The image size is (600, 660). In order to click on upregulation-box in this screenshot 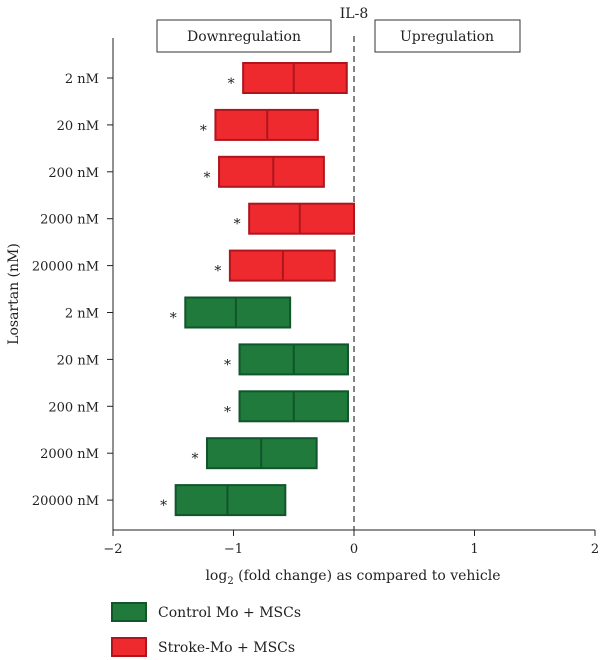, I will do `click(447, 36)`.